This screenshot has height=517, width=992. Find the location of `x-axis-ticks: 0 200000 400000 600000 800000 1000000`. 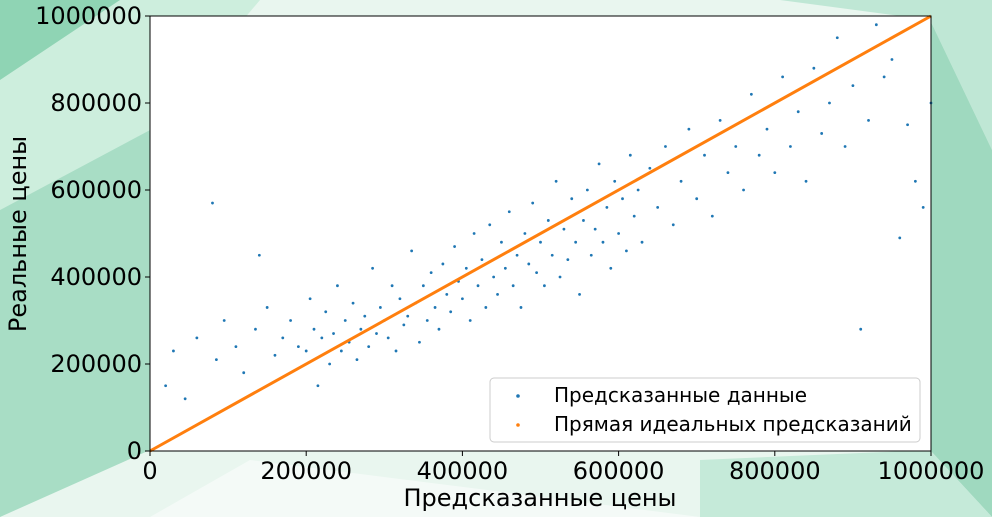

x-axis-ticks: 0 200000 400000 600000 800000 1000000 is located at coordinates (563, 468).